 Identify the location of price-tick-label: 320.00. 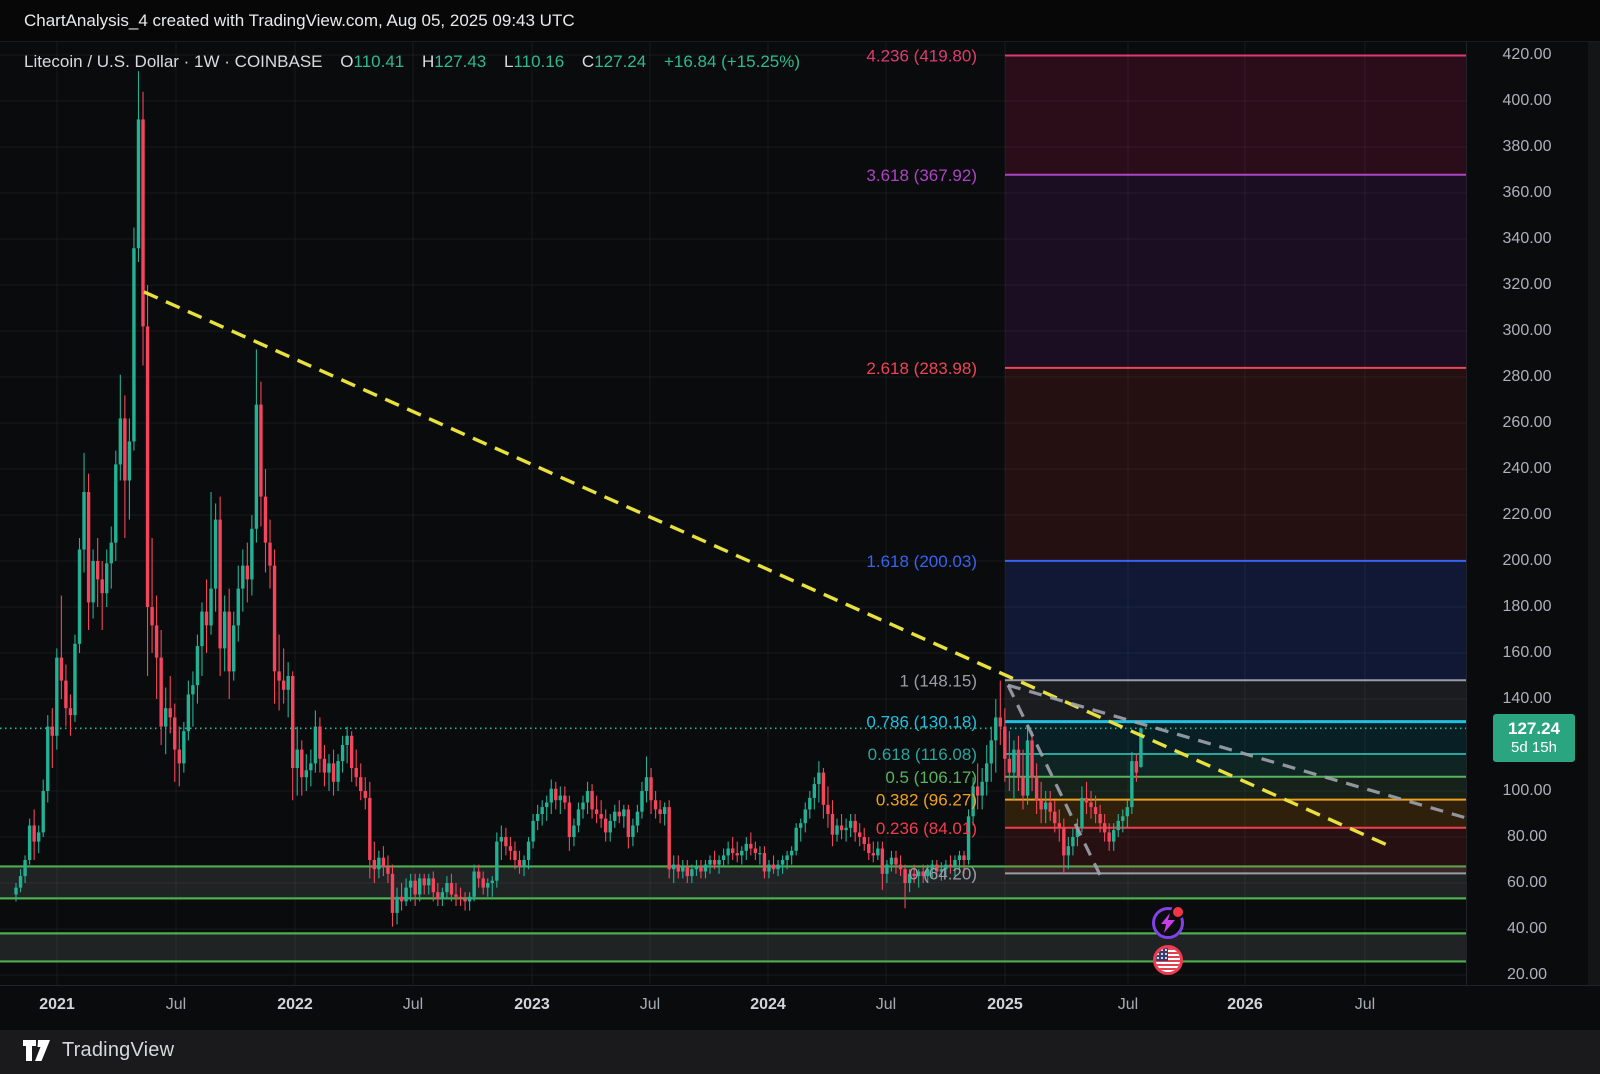
(1527, 284).